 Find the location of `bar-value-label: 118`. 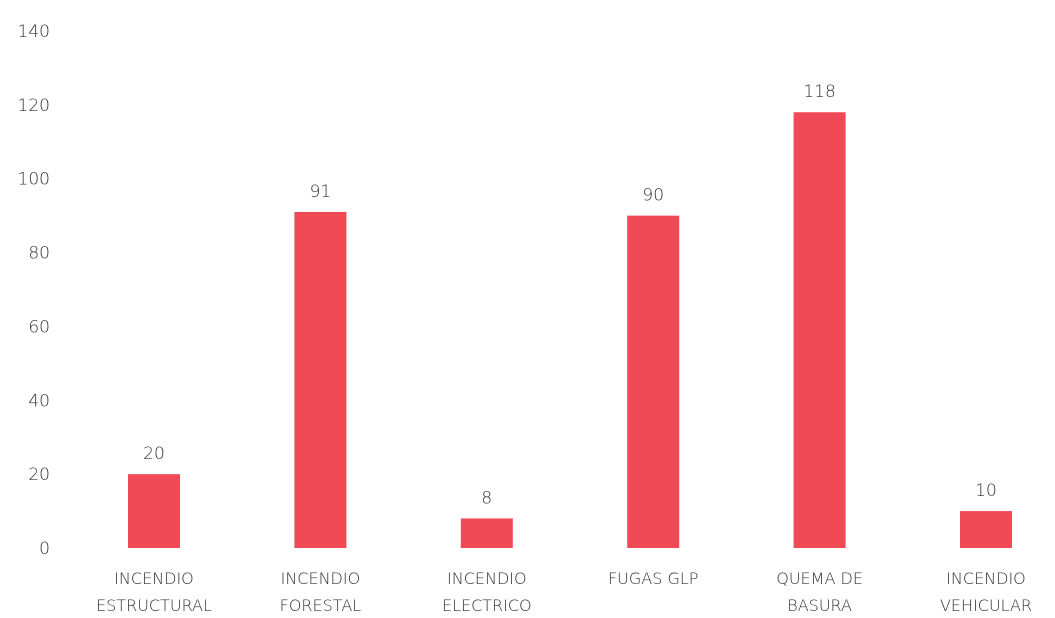

bar-value-label: 118 is located at coordinates (819, 92).